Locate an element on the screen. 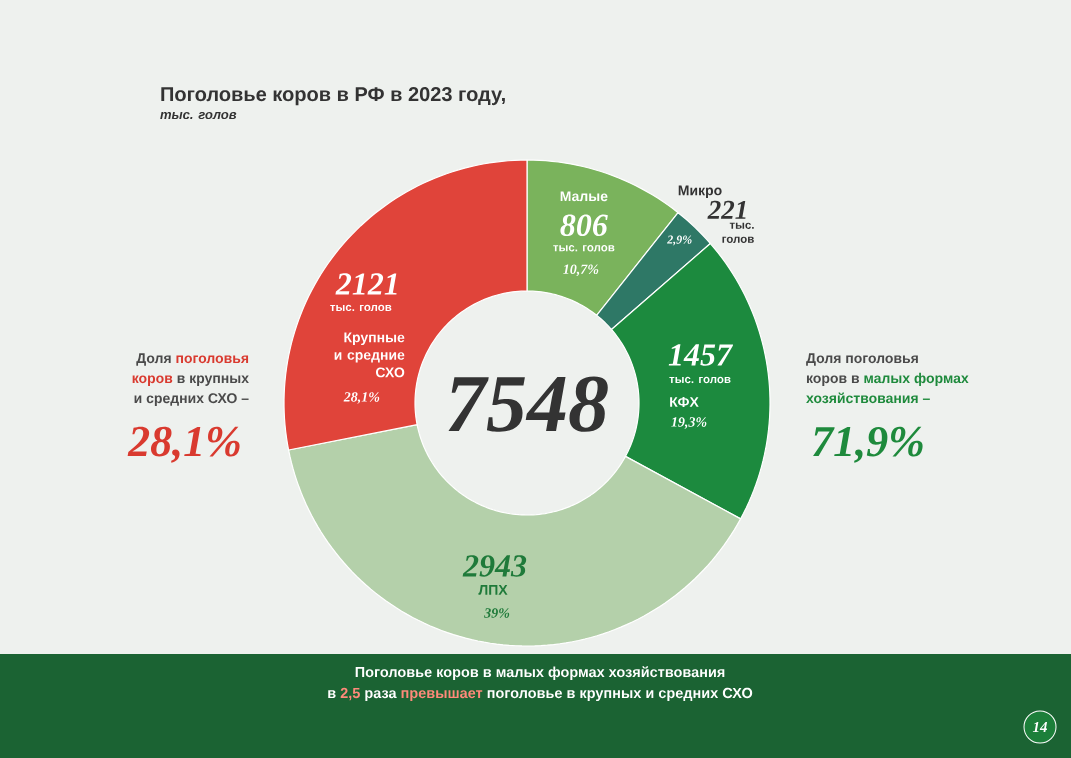  text: Доля is located at coordinates (153, 359).